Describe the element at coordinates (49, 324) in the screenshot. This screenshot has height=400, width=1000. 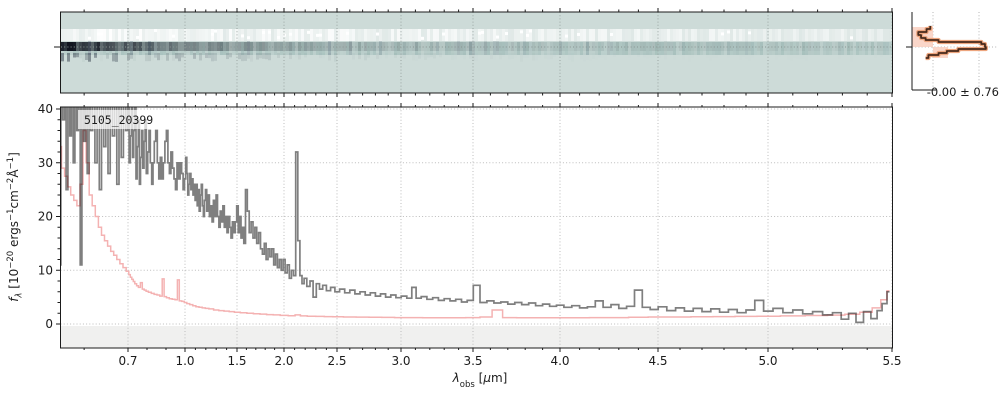
I see `y-tick-label: 0` at that location.